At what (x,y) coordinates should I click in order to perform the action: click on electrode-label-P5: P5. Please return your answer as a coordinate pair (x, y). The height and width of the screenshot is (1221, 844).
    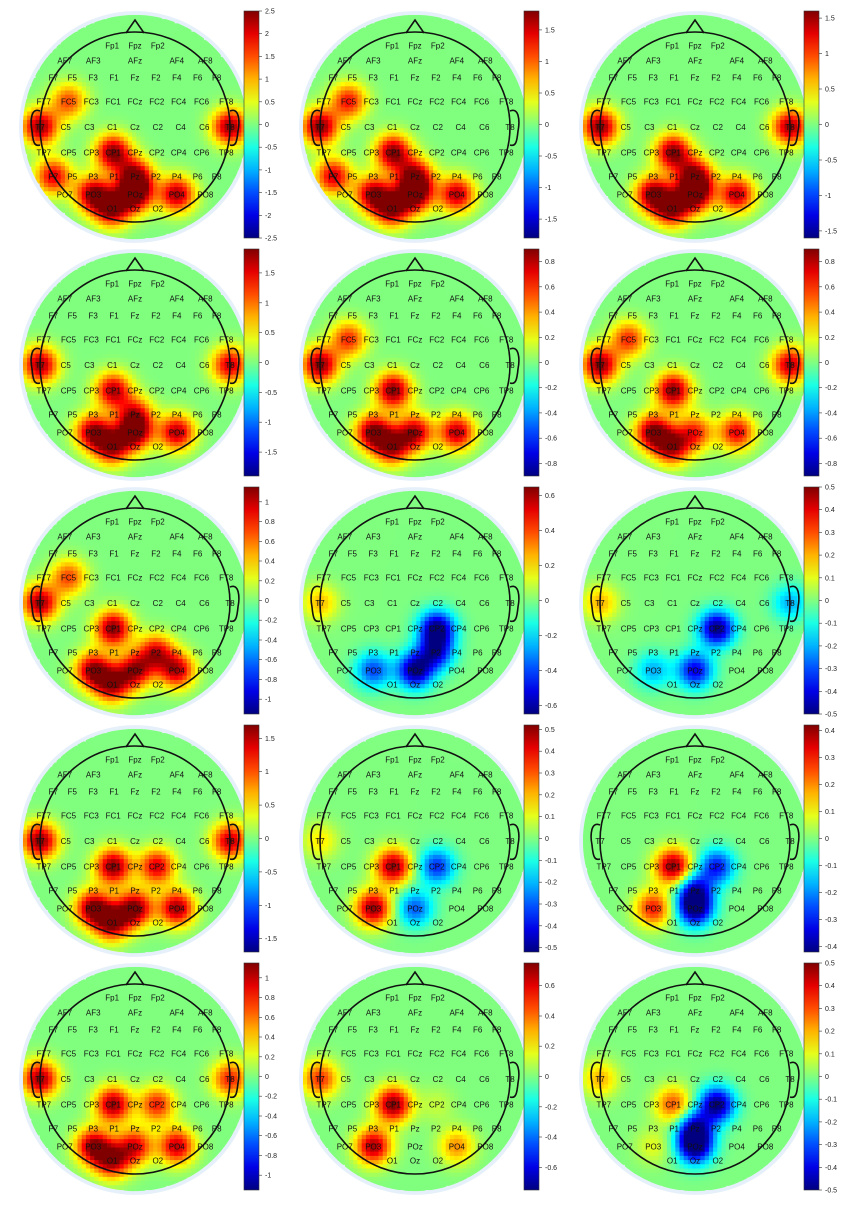
    Looking at the image, I should click on (632, 890).